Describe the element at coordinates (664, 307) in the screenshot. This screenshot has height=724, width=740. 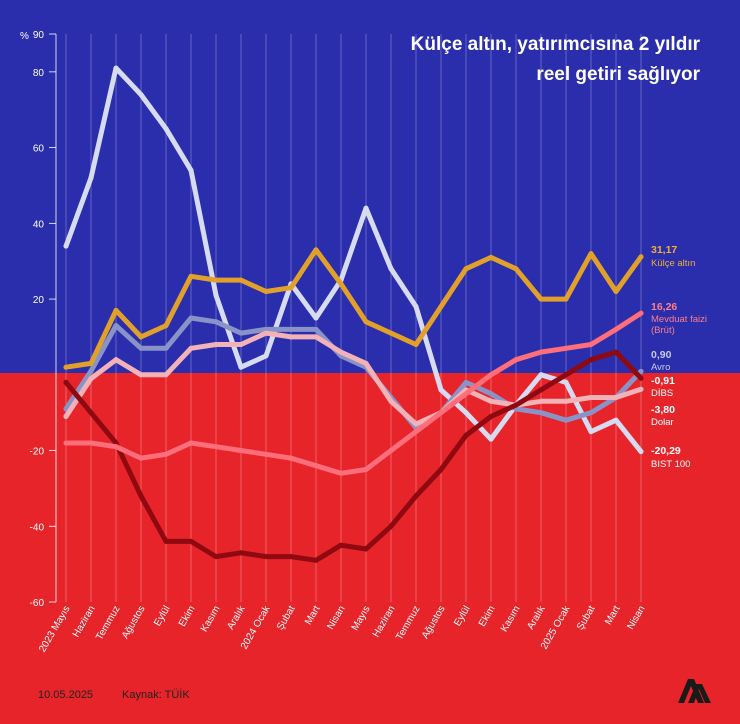
I see `series-end-value: 16,26` at that location.